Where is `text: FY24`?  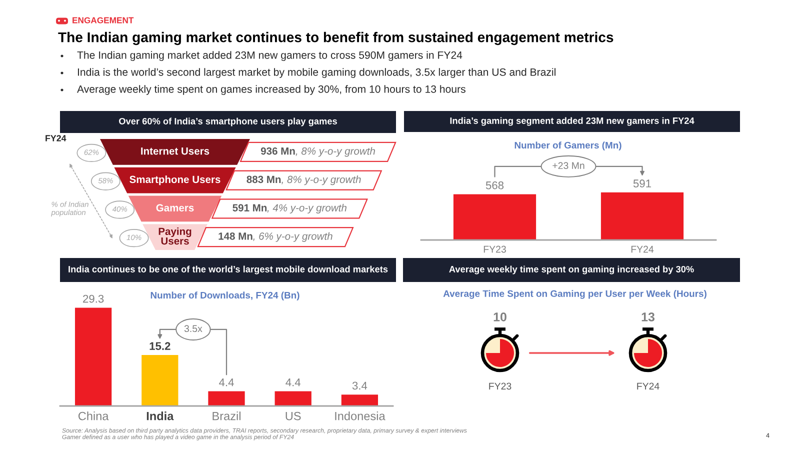 text: FY24 is located at coordinates (56, 138).